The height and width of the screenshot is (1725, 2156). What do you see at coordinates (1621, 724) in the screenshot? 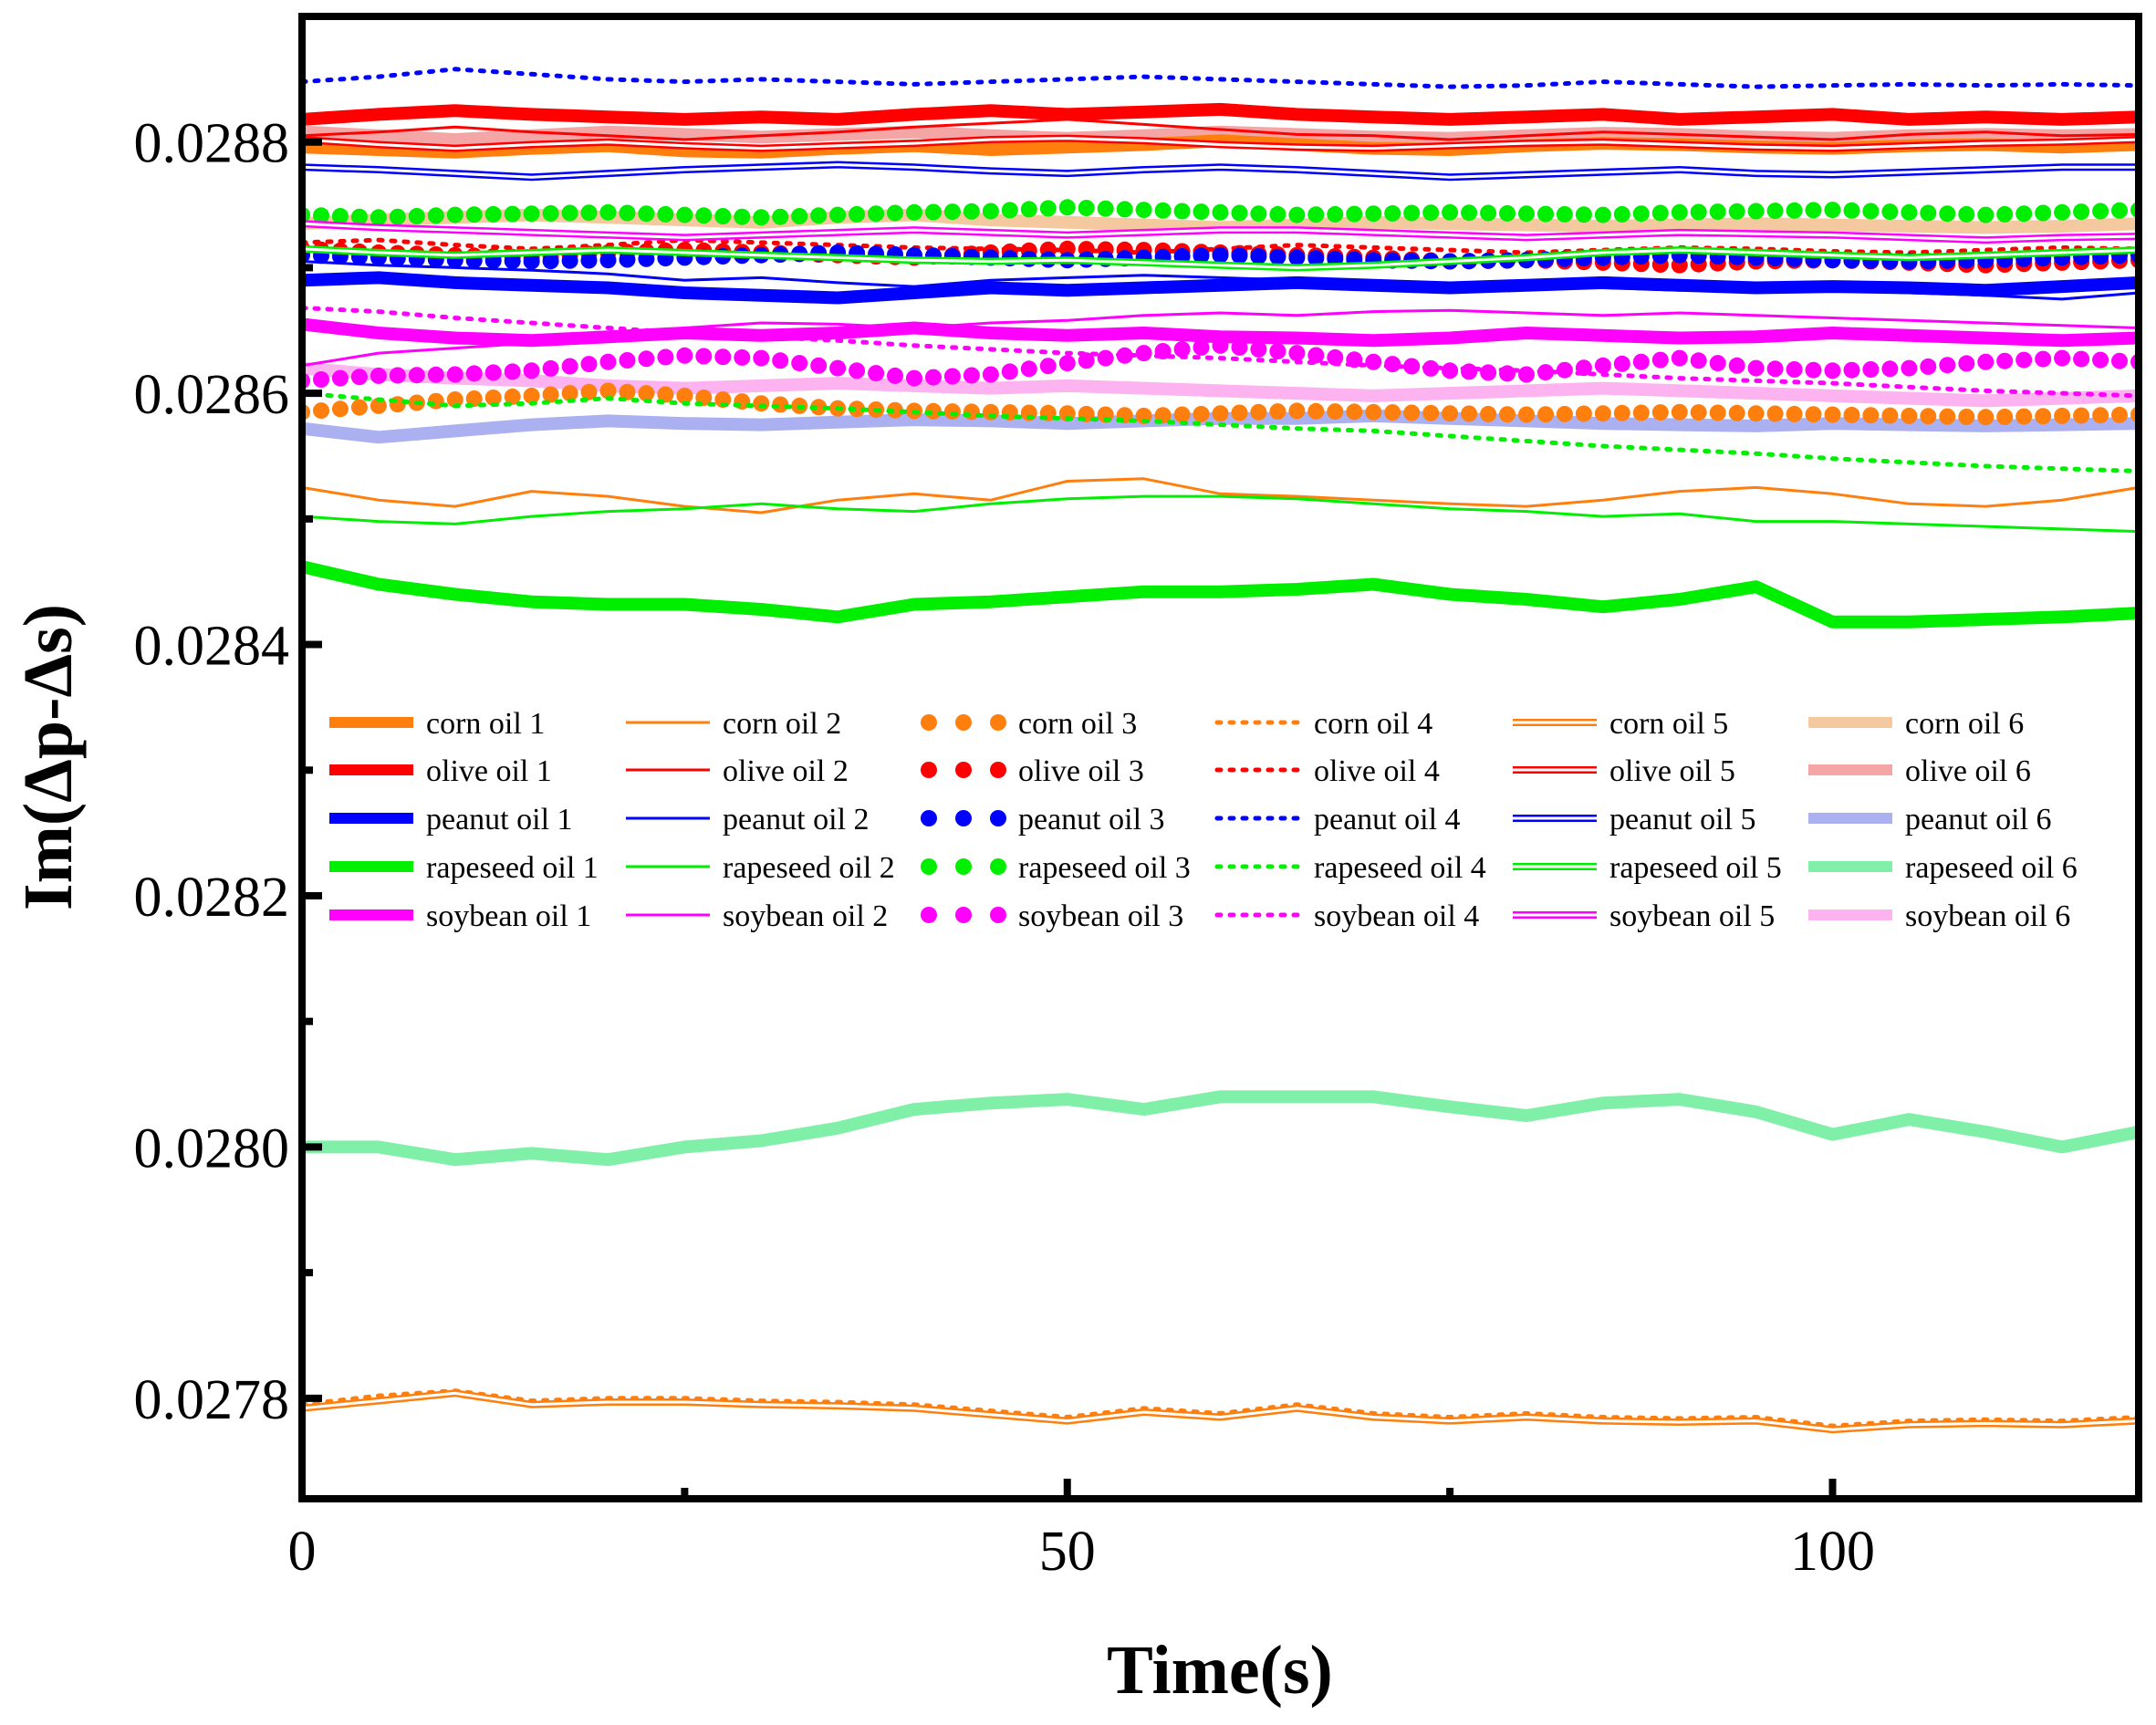
I see `legend-item-corn-oil-5: corn oil 5` at bounding box center [1621, 724].